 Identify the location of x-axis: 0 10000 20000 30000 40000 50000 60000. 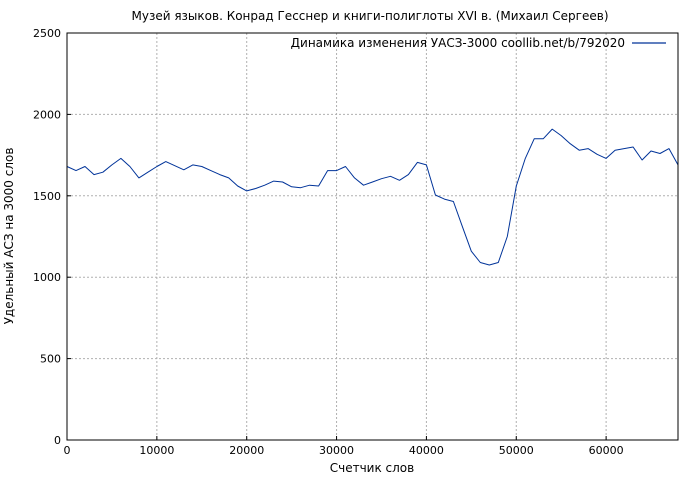
(344, 446).